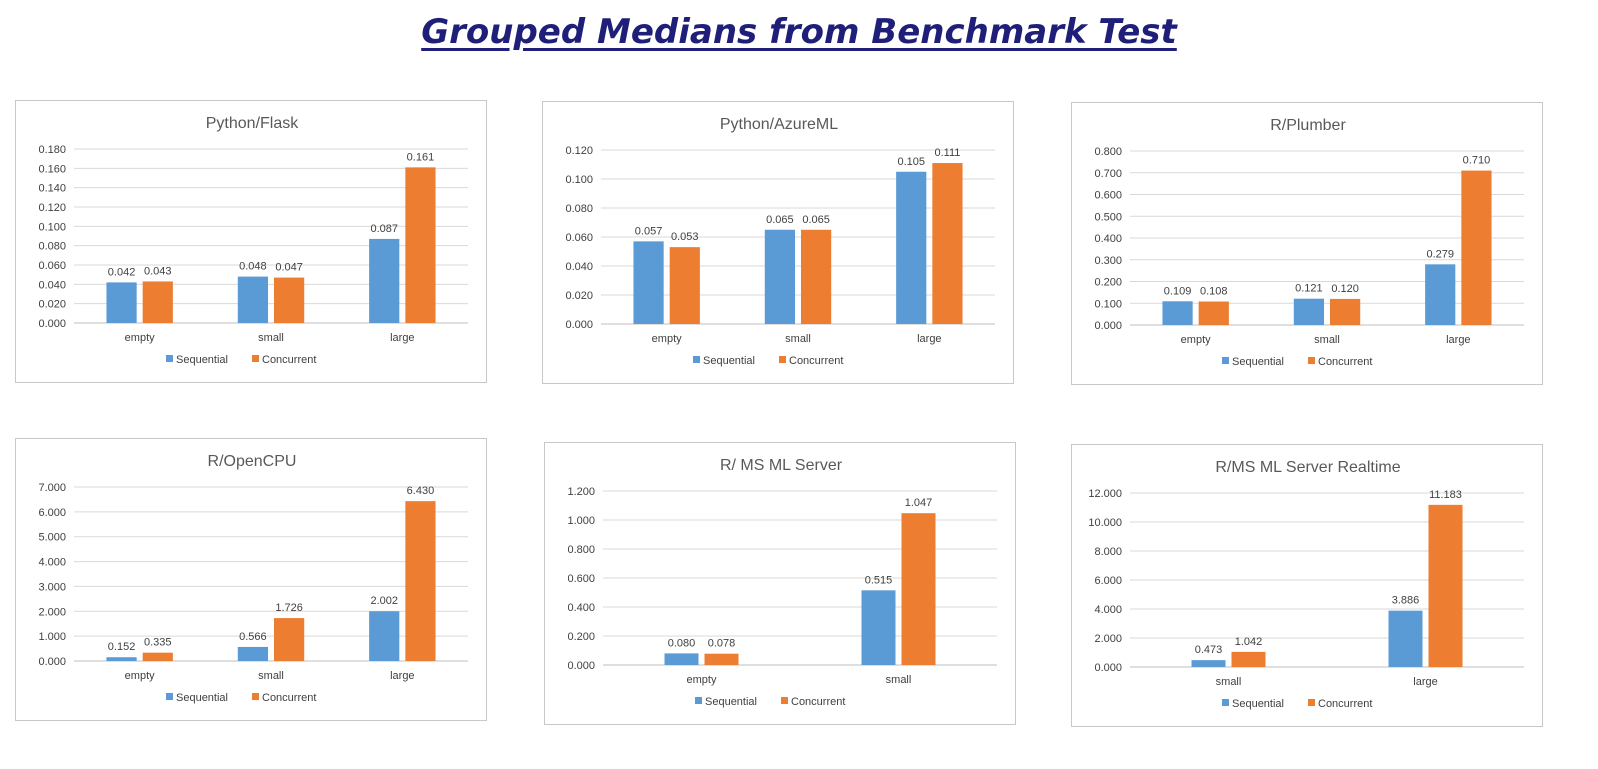 The width and height of the screenshot is (1598, 769). Describe the element at coordinates (158, 643) in the screenshot. I see `data-label: 0.335` at that location.